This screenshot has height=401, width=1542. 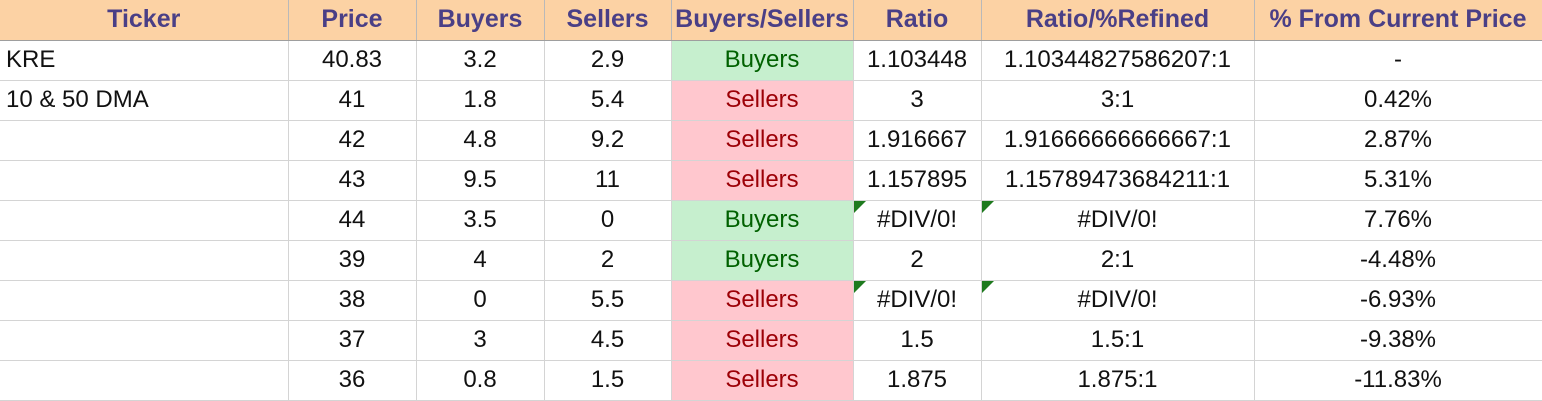 What do you see at coordinates (1398, 260) in the screenshot?
I see `cell-from-current-price: -4.48%` at bounding box center [1398, 260].